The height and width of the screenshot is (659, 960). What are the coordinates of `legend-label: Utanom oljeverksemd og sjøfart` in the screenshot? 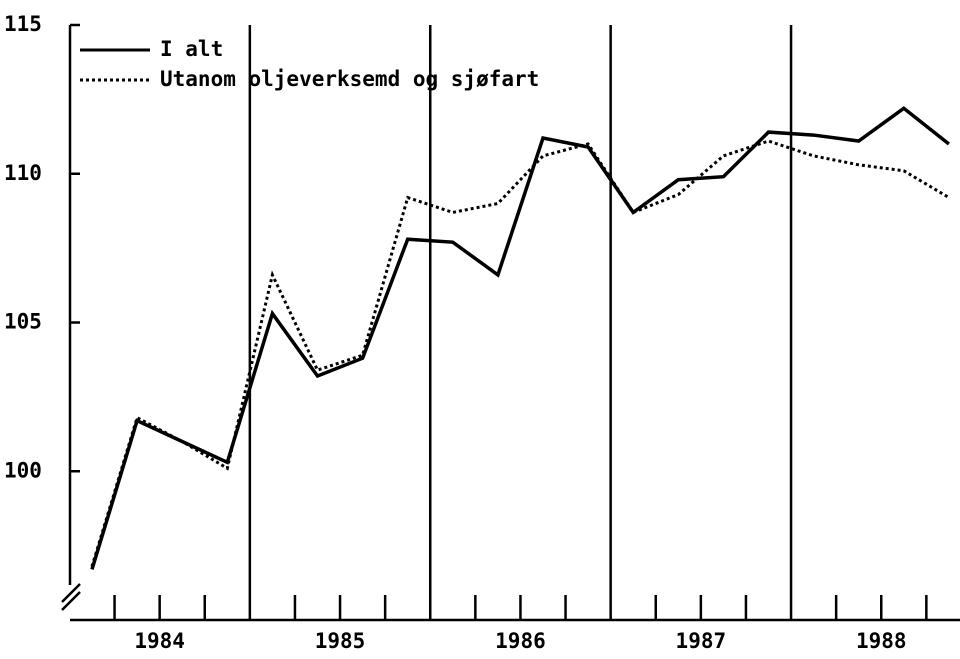 It's located at (349, 79).